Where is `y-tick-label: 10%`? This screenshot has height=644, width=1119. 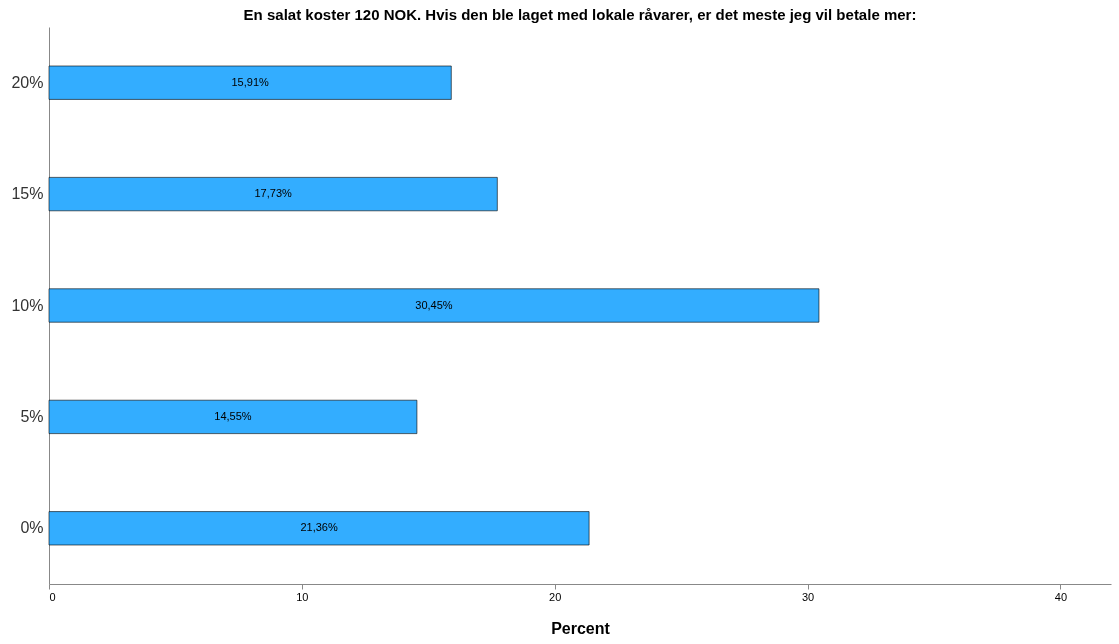
y-tick-label: 10% is located at coordinates (27, 305).